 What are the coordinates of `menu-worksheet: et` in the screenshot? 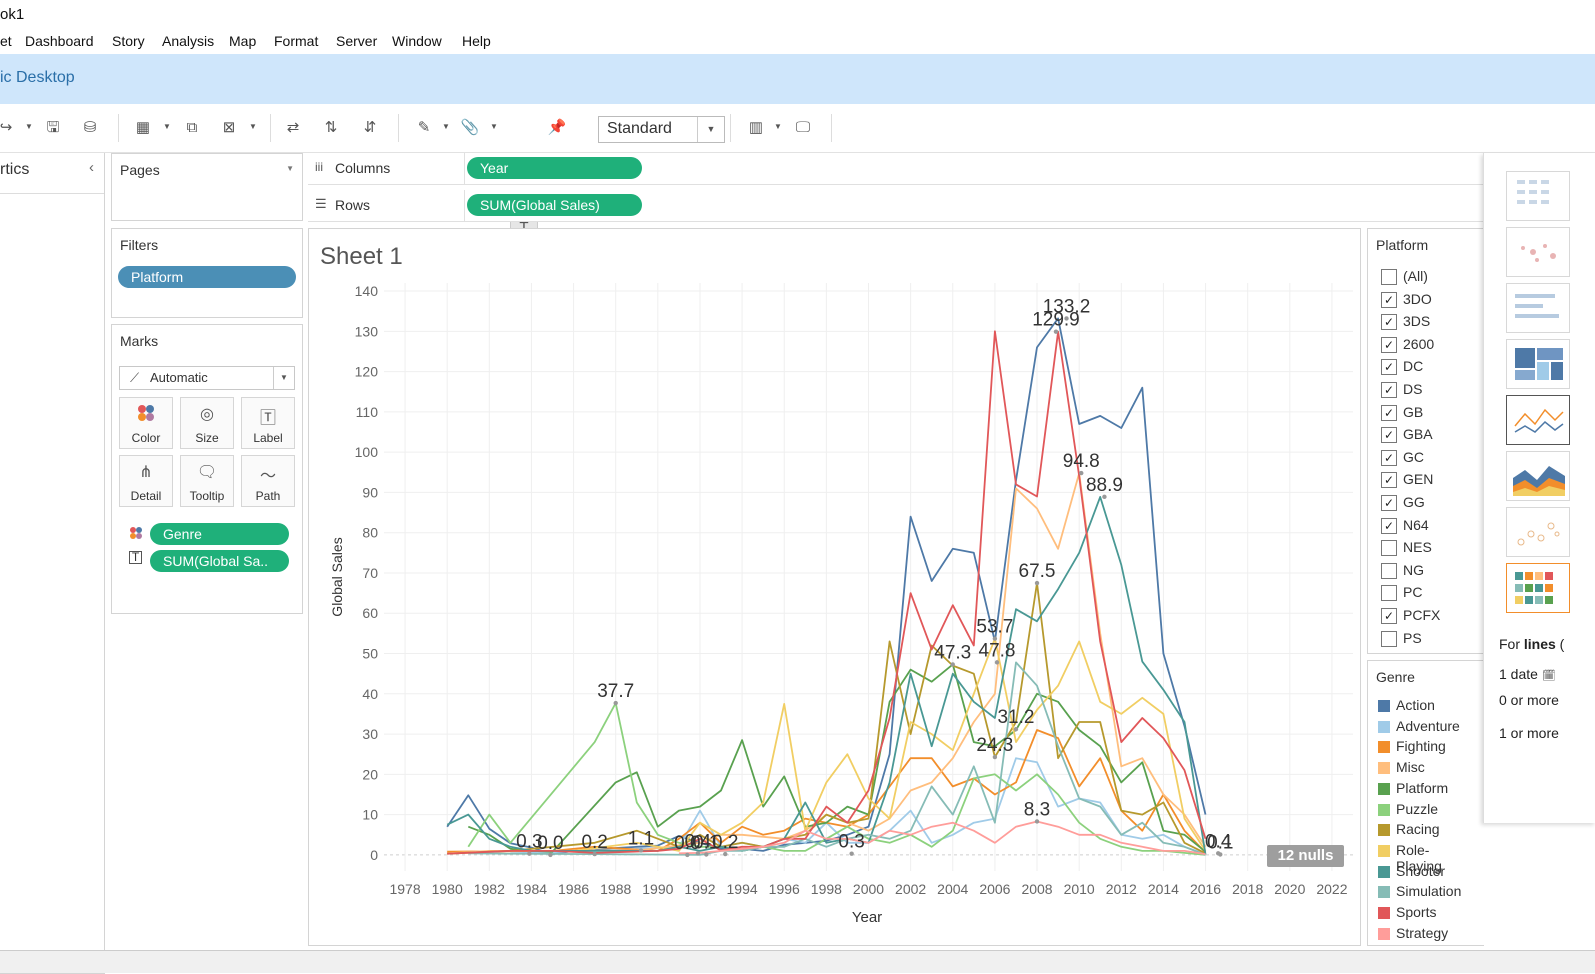 It's located at (6, 41).